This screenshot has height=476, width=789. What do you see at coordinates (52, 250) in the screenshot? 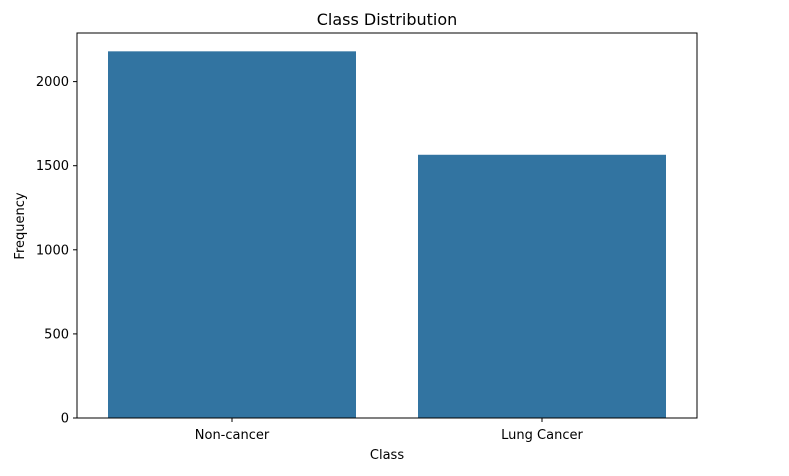
I see `y-tick-label-2: 1000` at bounding box center [52, 250].